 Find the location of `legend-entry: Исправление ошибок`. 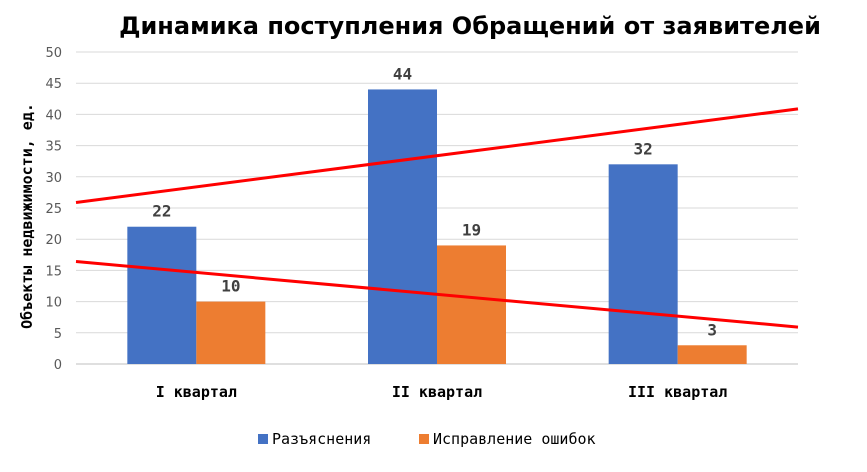

legend-entry: Исправление ошибок is located at coordinates (514, 439).